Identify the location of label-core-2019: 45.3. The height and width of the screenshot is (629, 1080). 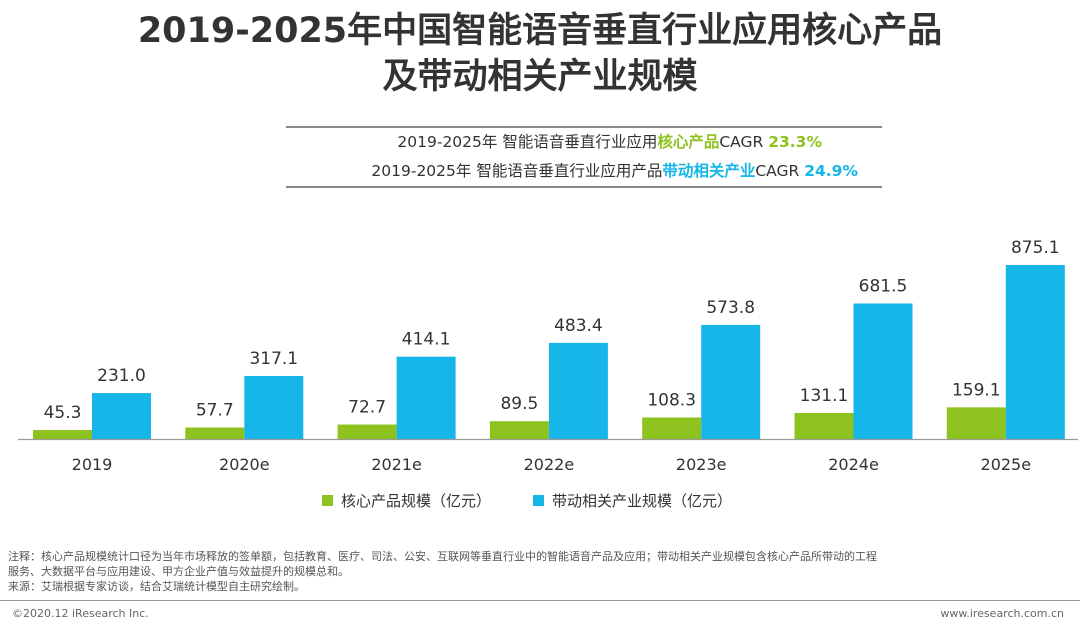
(63, 413).